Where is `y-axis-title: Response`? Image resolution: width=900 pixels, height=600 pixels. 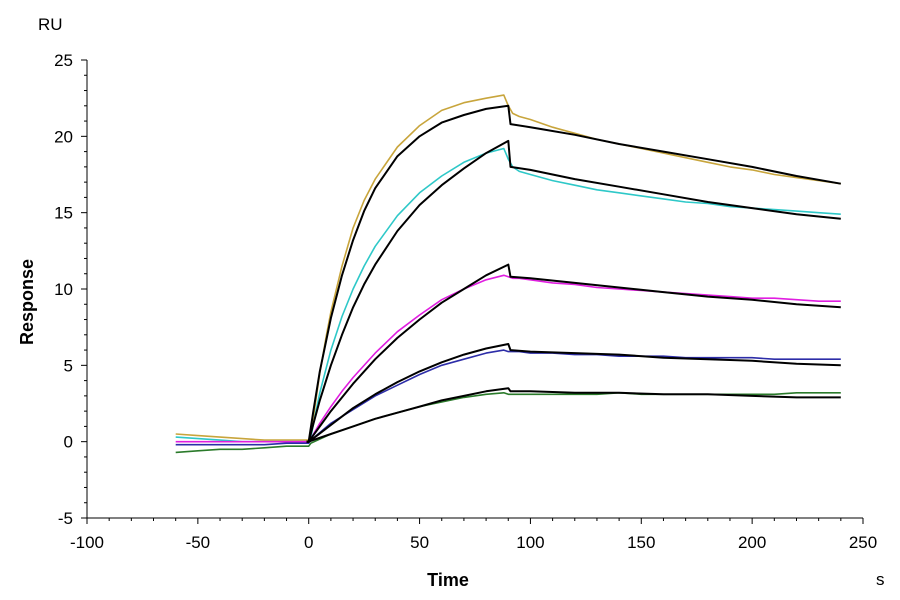
y-axis-title: Response is located at coordinates (27, 302).